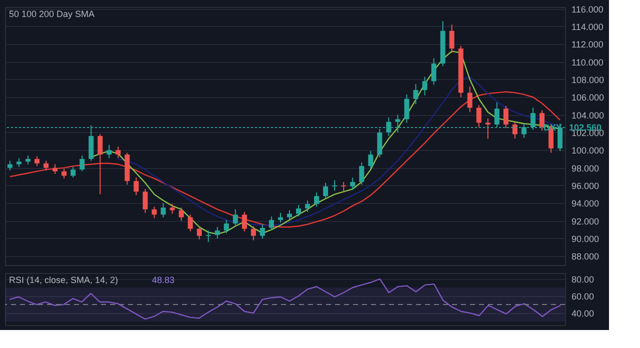  Describe the element at coordinates (583, 279) in the screenshot. I see `y-tick-label: 80.00` at that location.